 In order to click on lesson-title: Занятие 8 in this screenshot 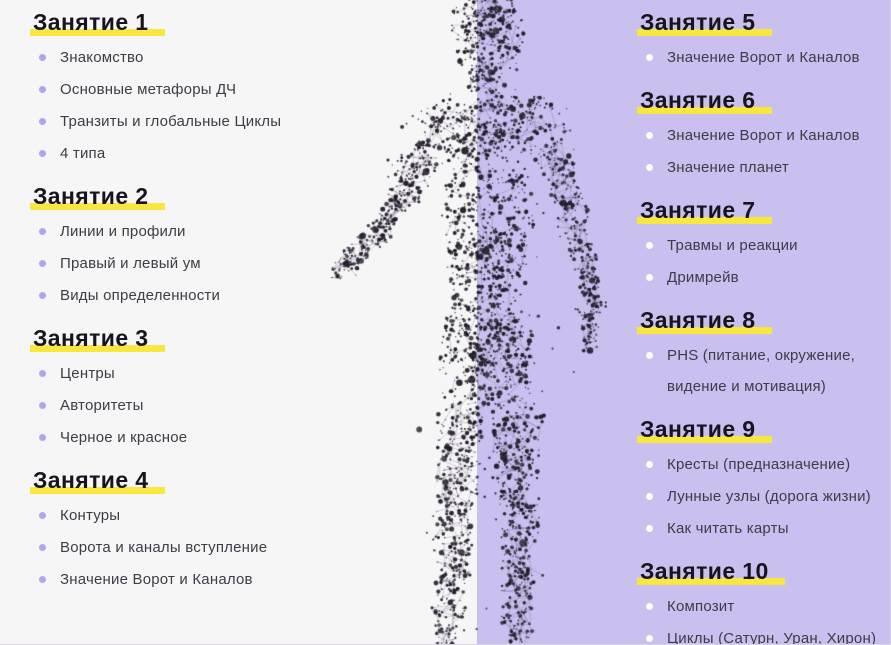, I will do `click(763, 320)`.